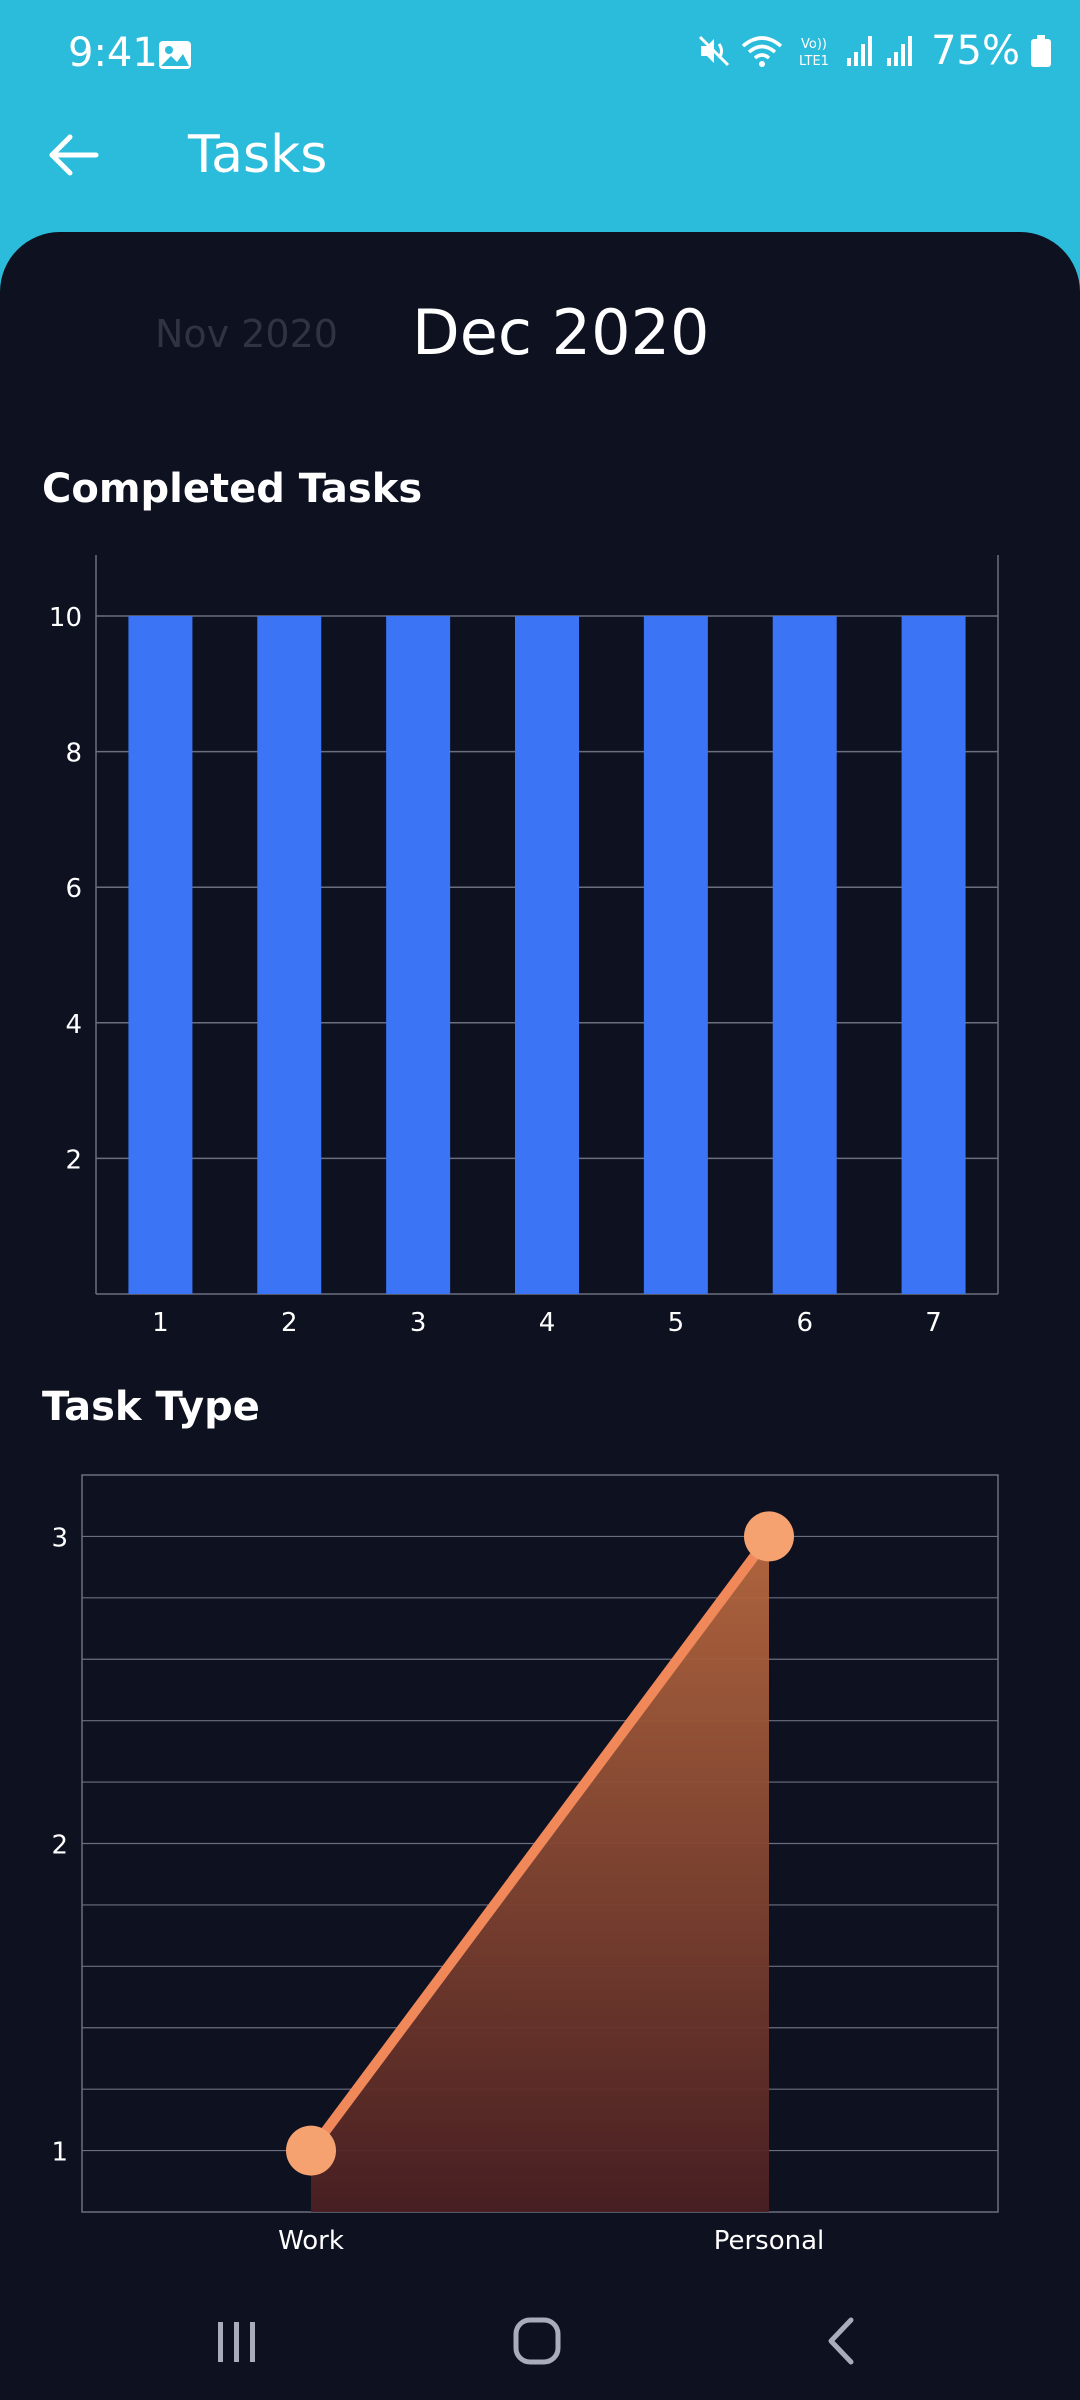 The image size is (1080, 2400). Describe the element at coordinates (676, 1323) in the screenshot. I see `x-tick-label: 5` at that location.